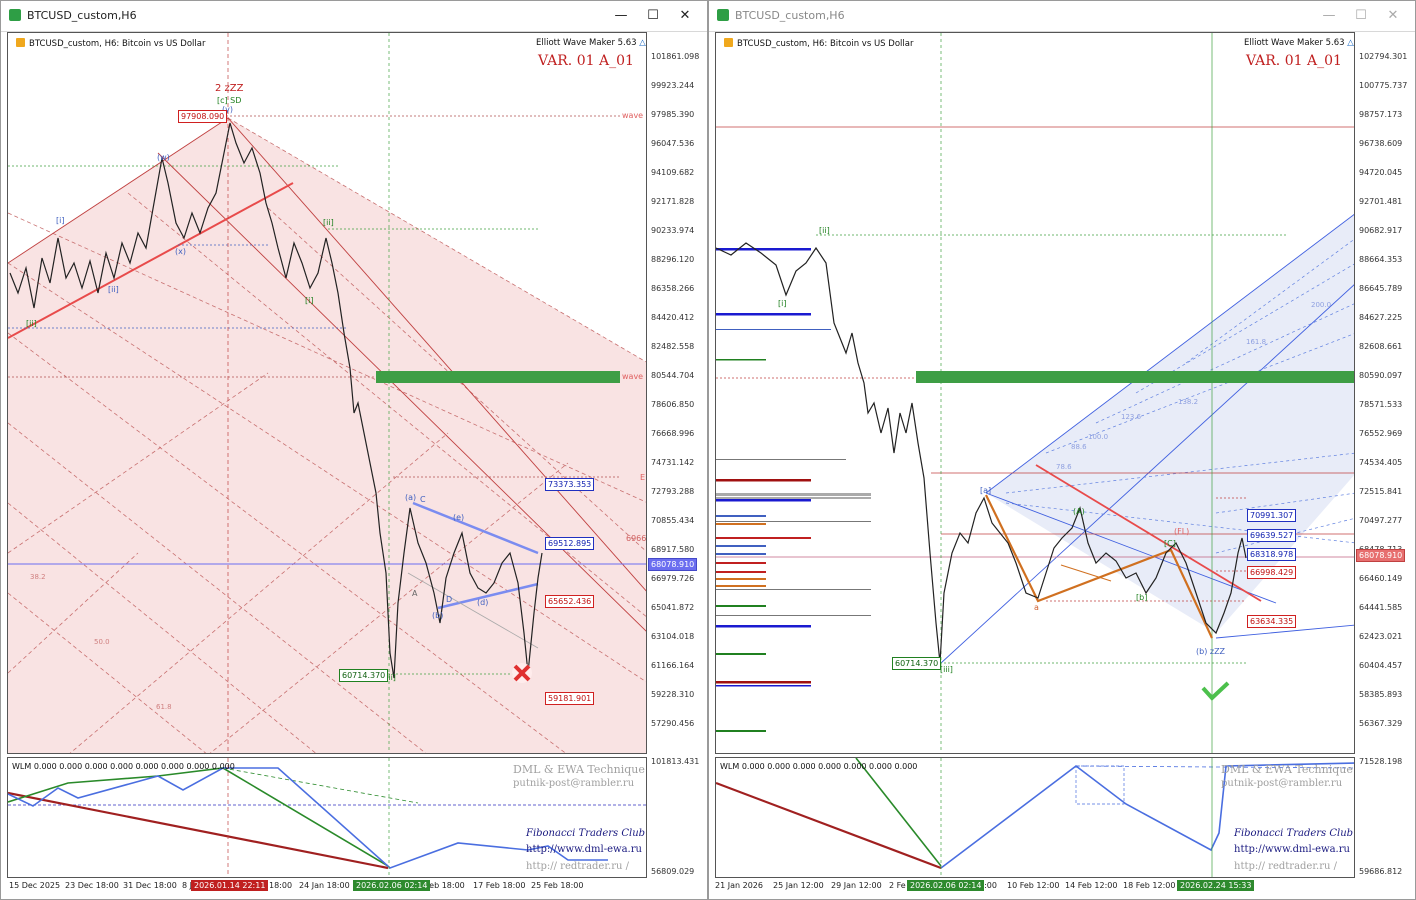 This screenshot has width=1416, height=900. I want to click on price-tick: 76668.996, so click(673, 433).